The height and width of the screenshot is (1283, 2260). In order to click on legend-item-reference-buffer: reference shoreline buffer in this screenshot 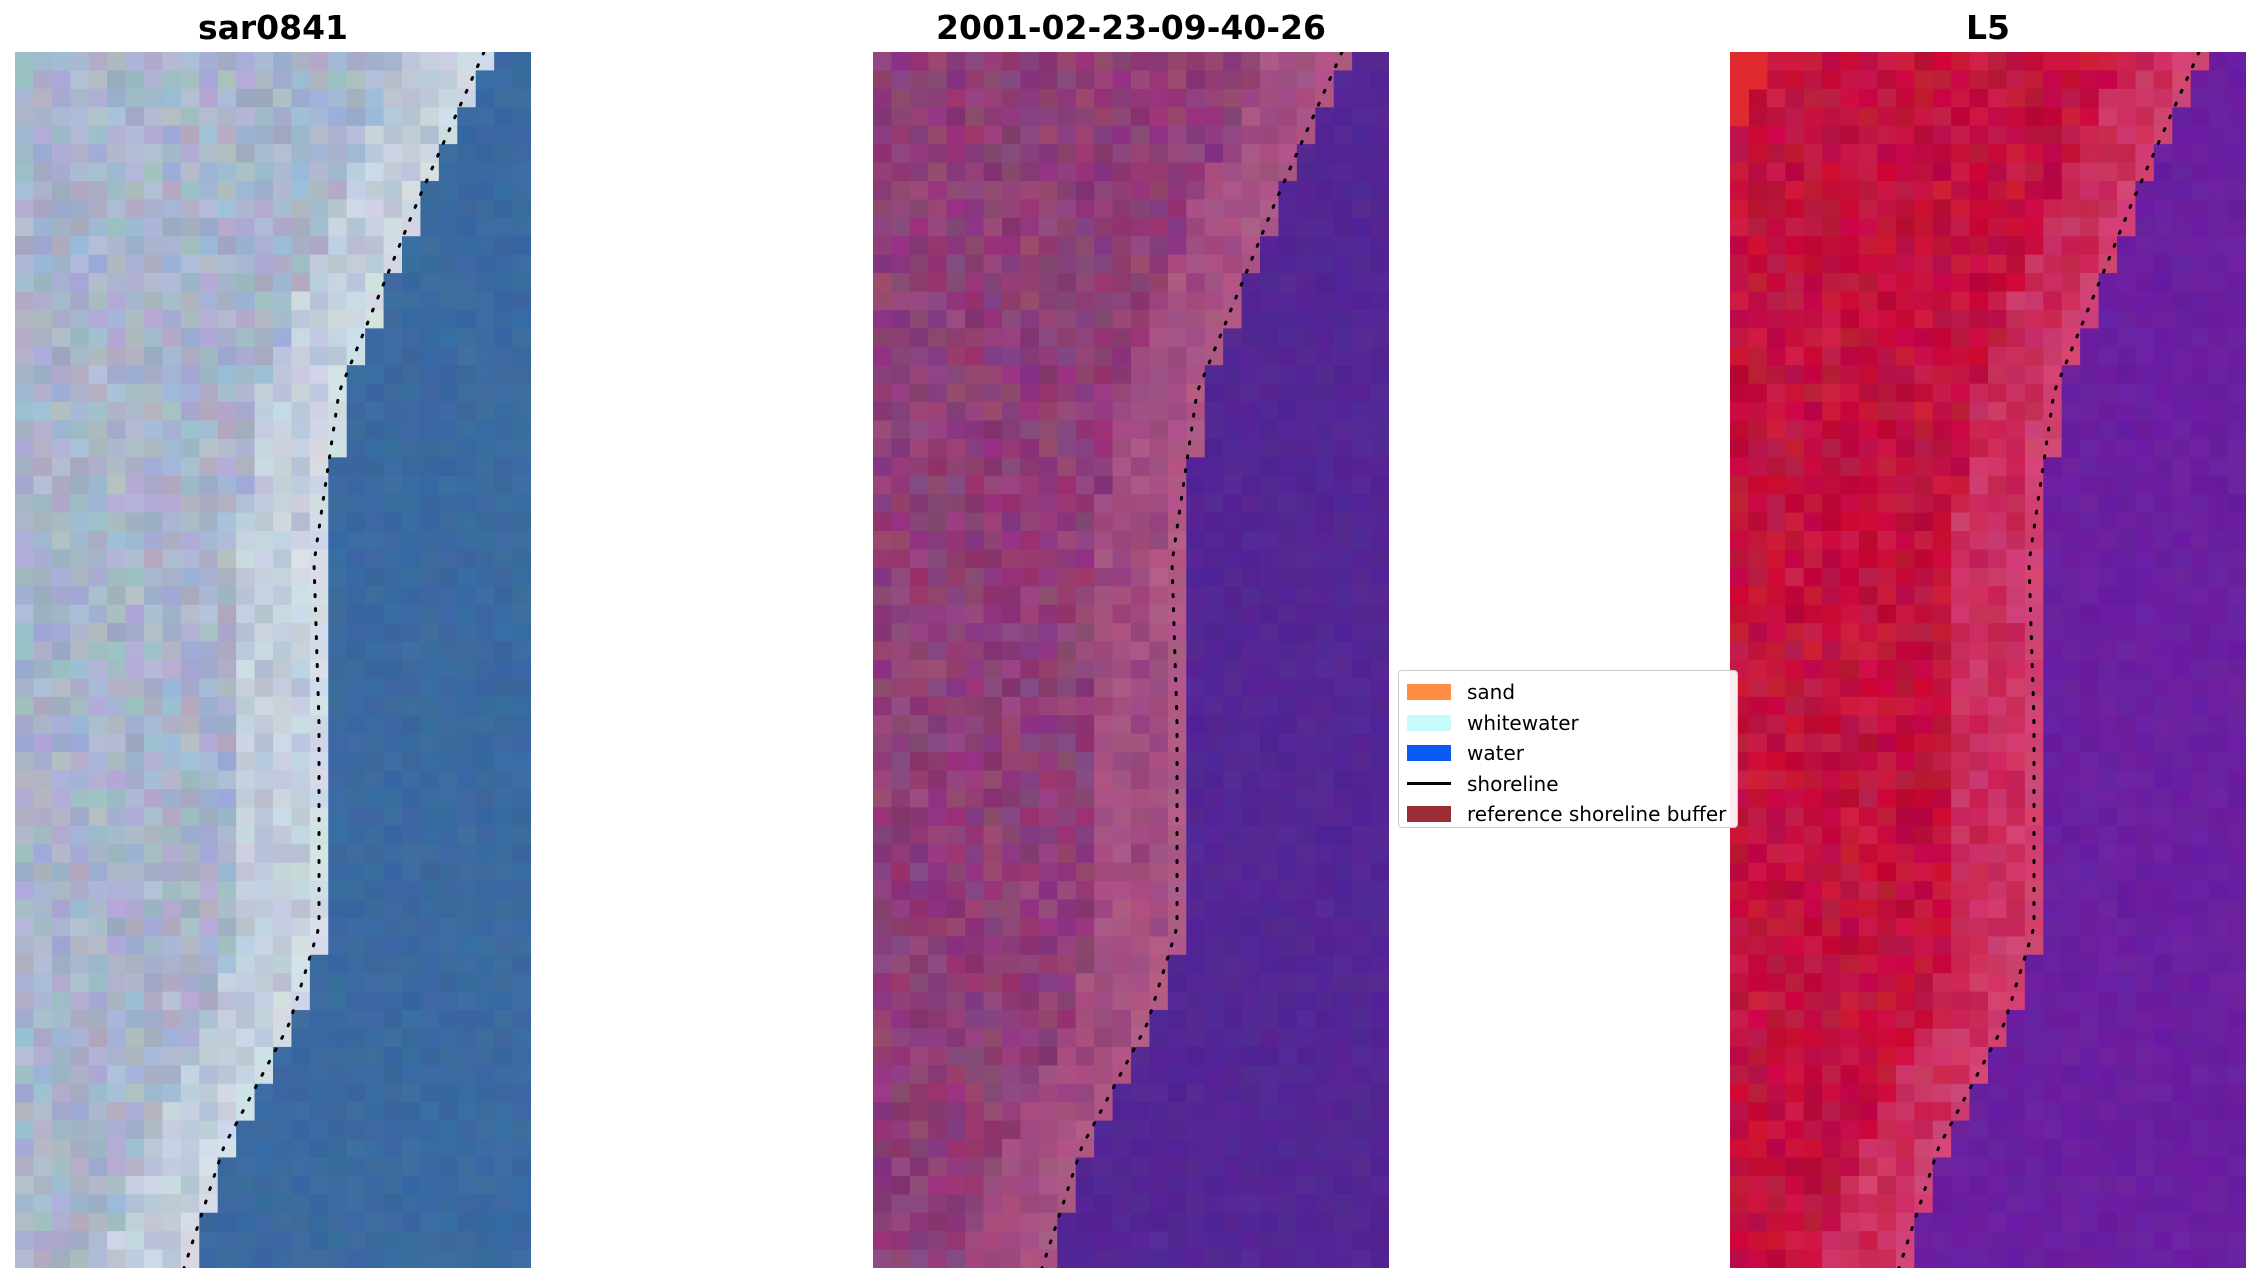, I will do `click(1572, 814)`.